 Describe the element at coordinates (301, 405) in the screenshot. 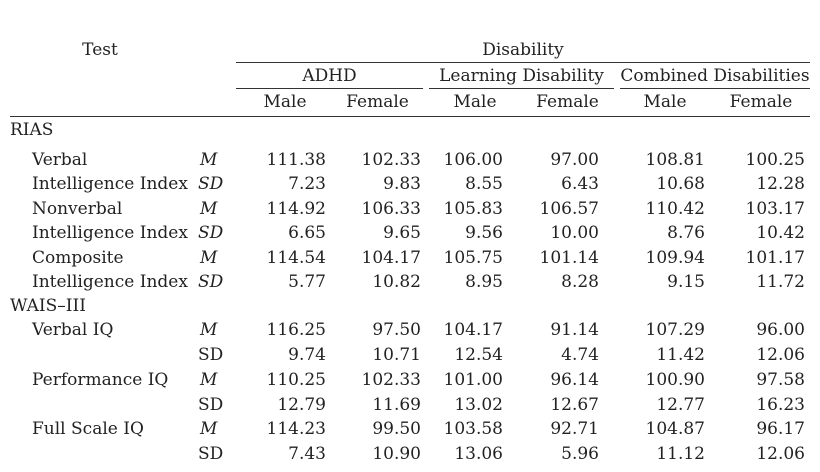

I see `cell-adhd-male: 12.79` at that location.